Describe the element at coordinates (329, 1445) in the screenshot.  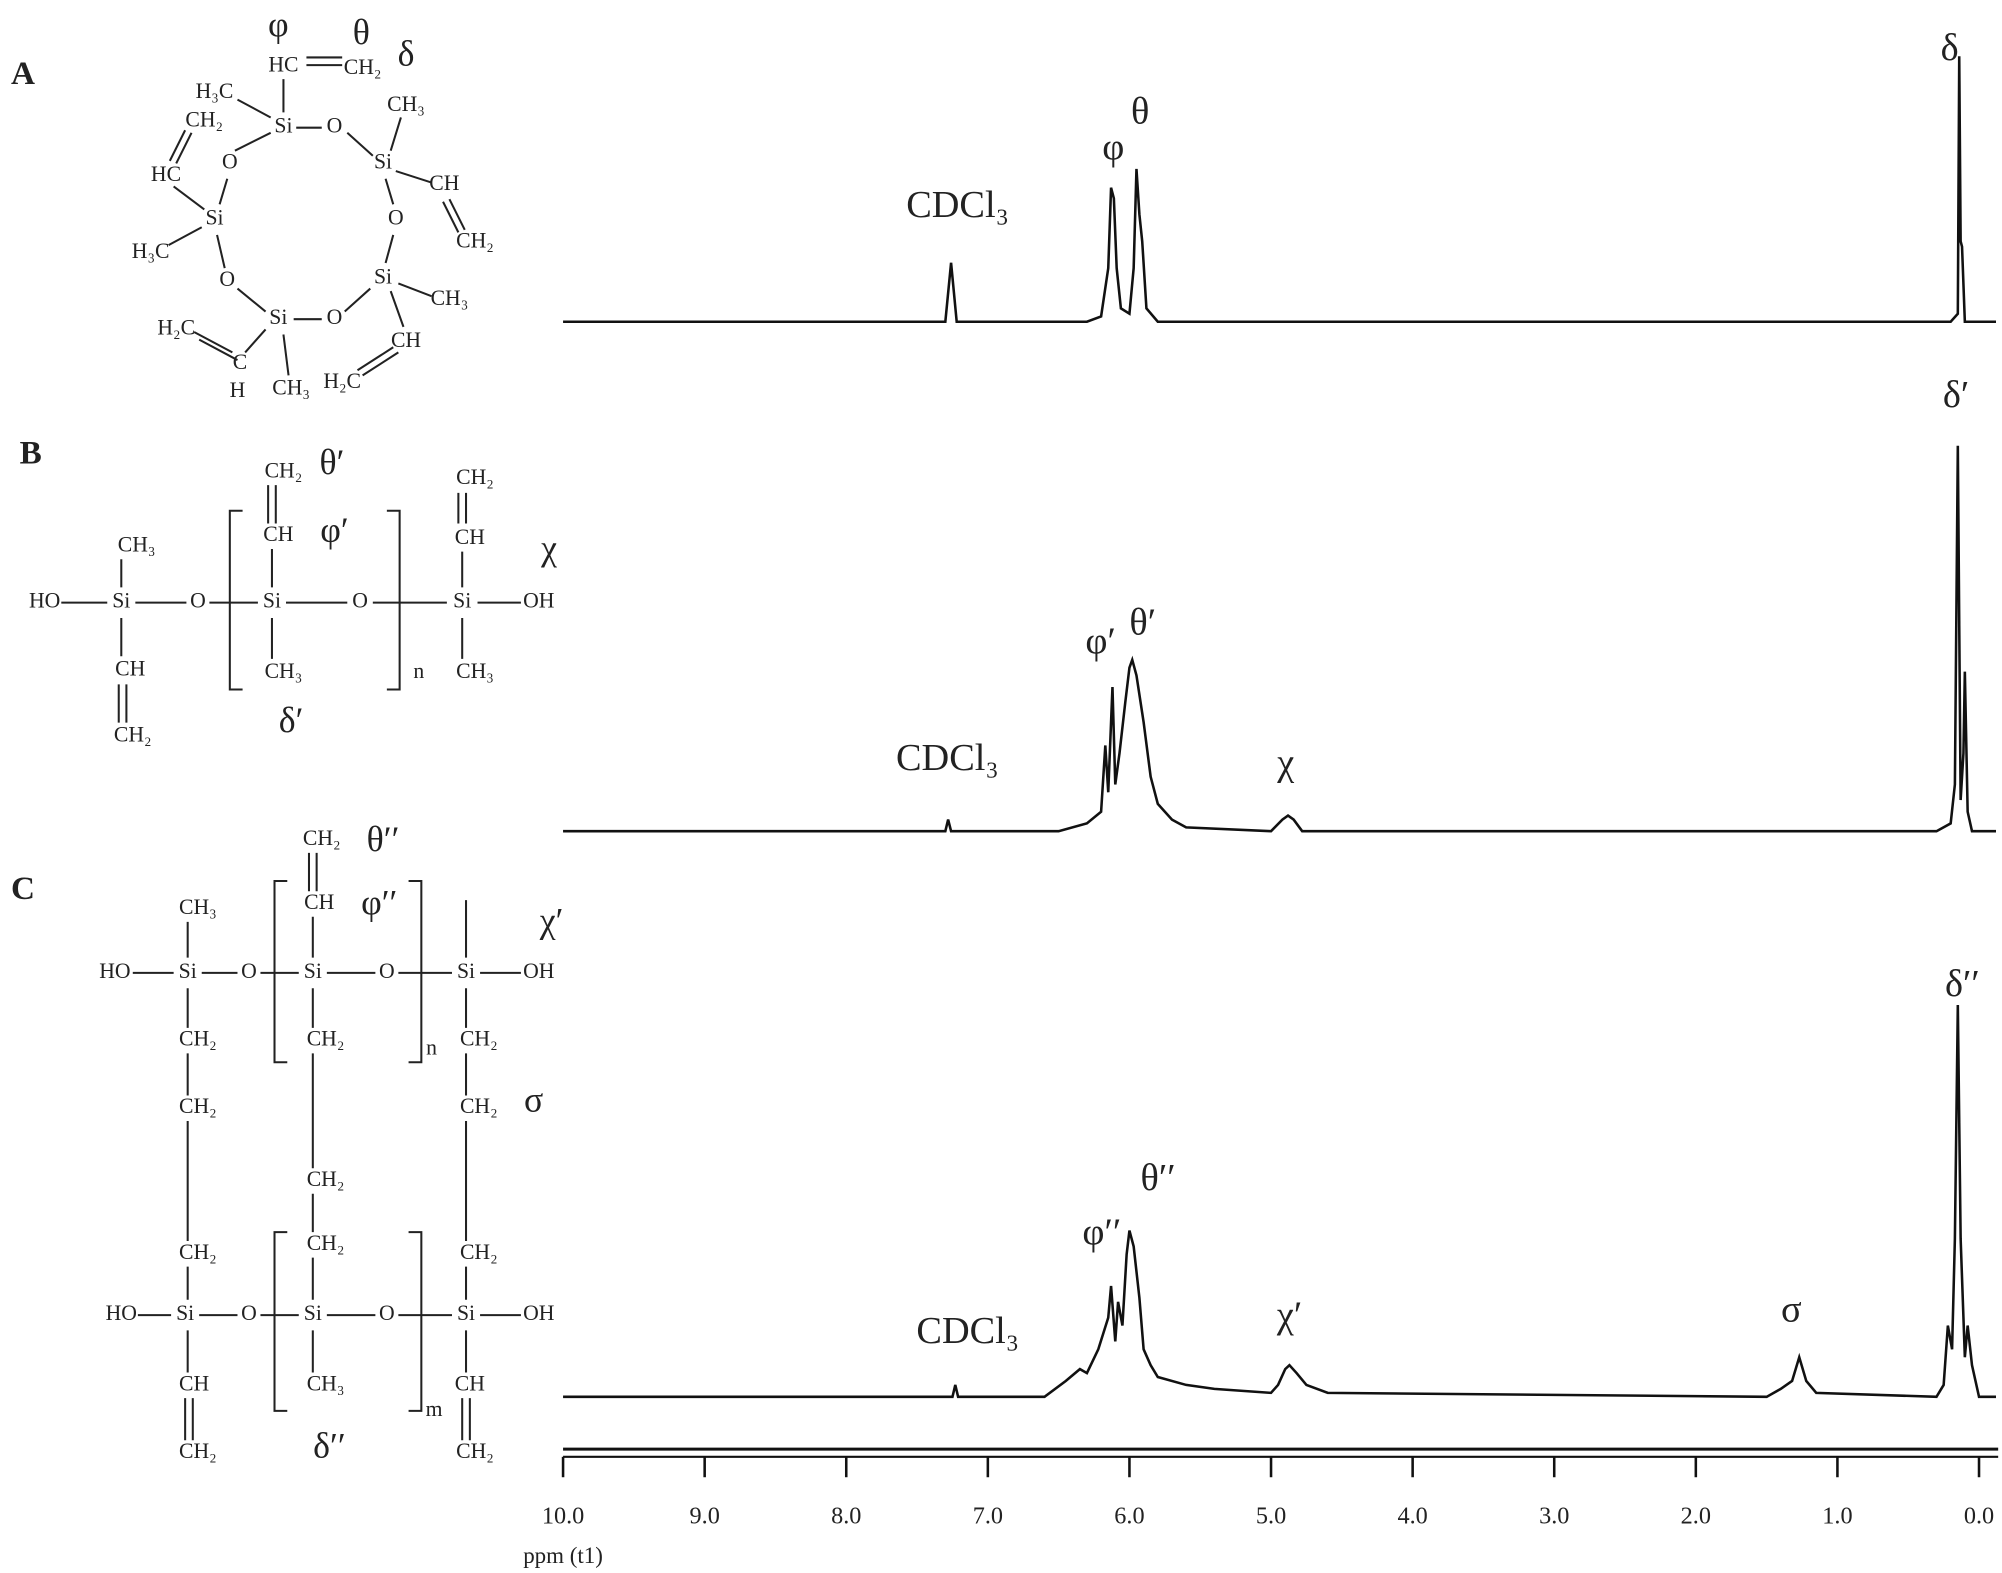
I see `proton-label: δ′′` at that location.